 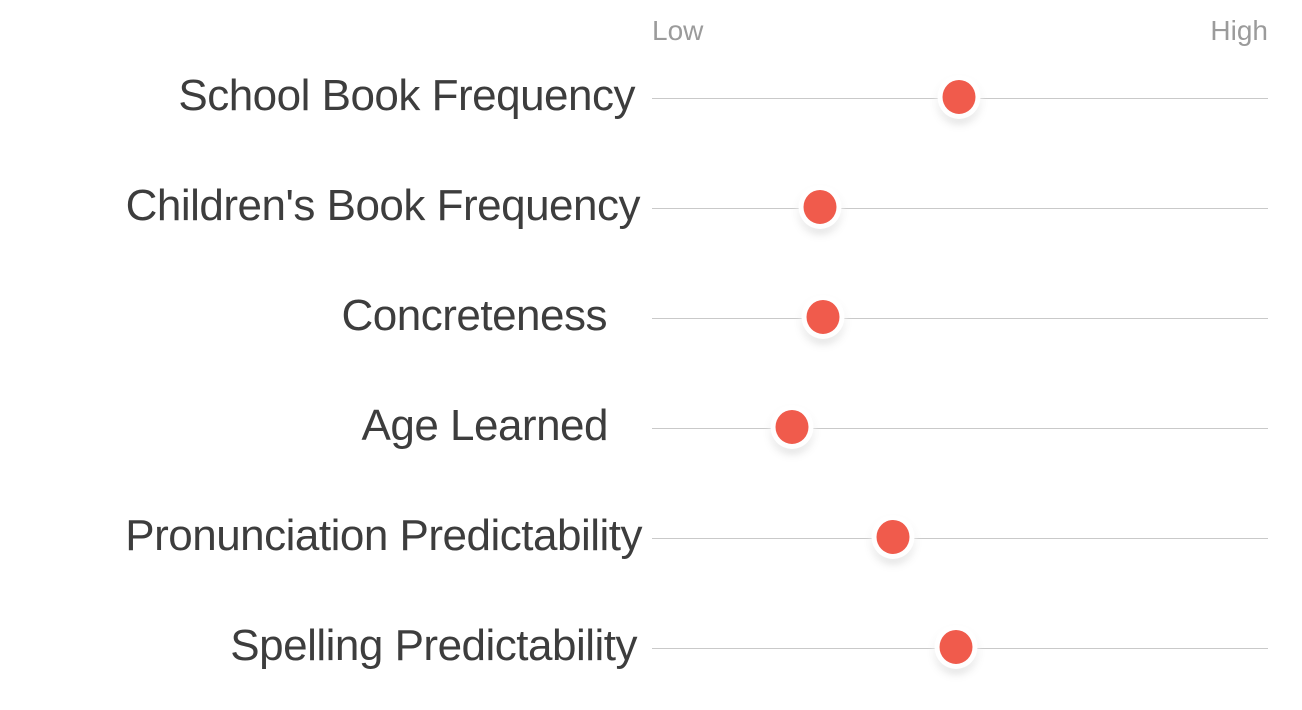 What do you see at coordinates (474, 315) in the screenshot?
I see `row-label: Concreteness` at bounding box center [474, 315].